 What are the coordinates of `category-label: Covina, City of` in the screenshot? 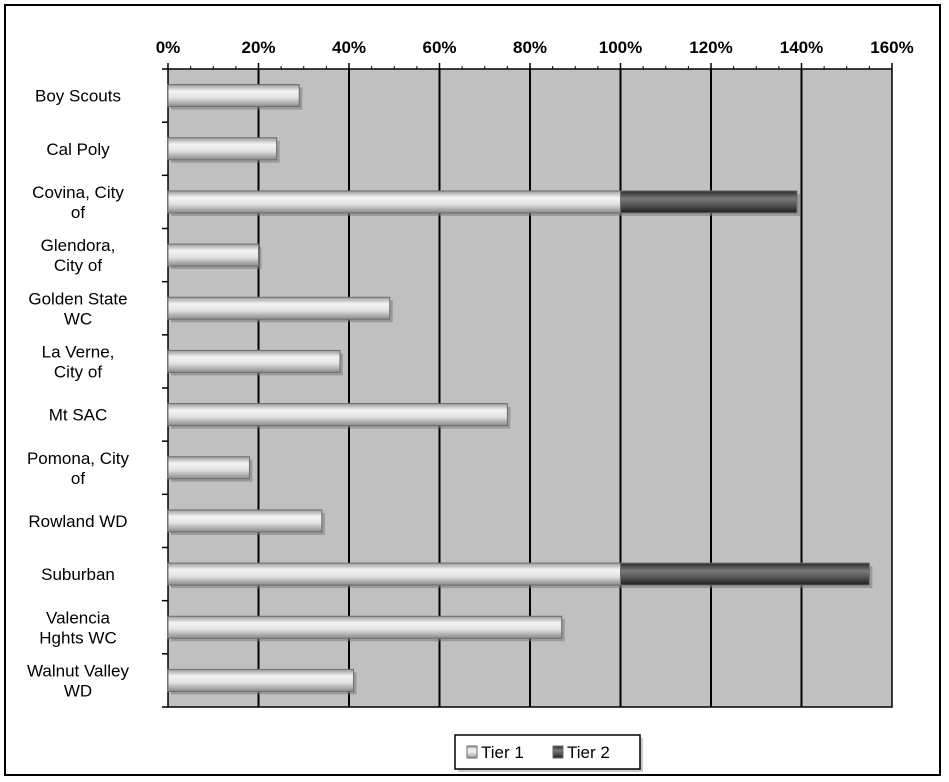 It's located at (78, 202).